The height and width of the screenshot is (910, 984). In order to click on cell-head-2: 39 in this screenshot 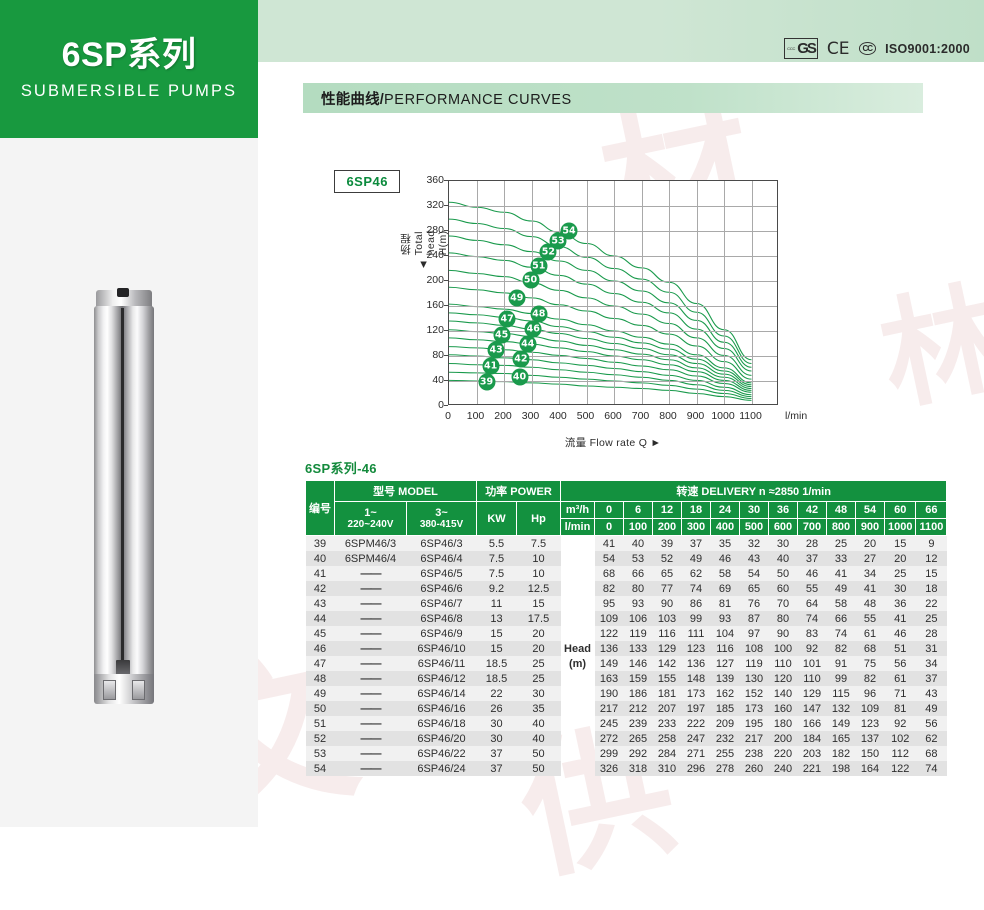, I will do `click(667, 543)`.